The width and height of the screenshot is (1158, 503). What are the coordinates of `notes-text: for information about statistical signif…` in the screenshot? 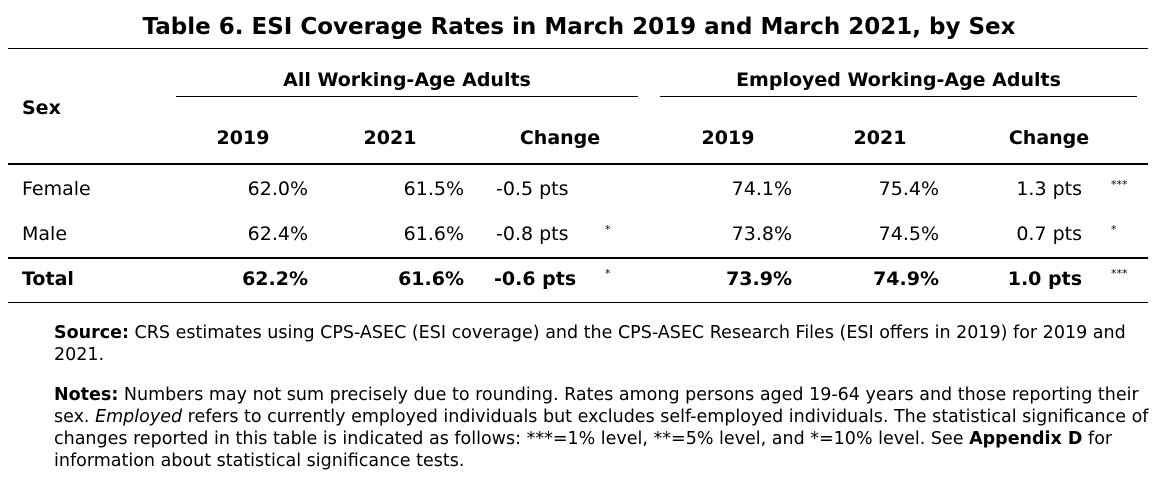 It's located at (583, 450).